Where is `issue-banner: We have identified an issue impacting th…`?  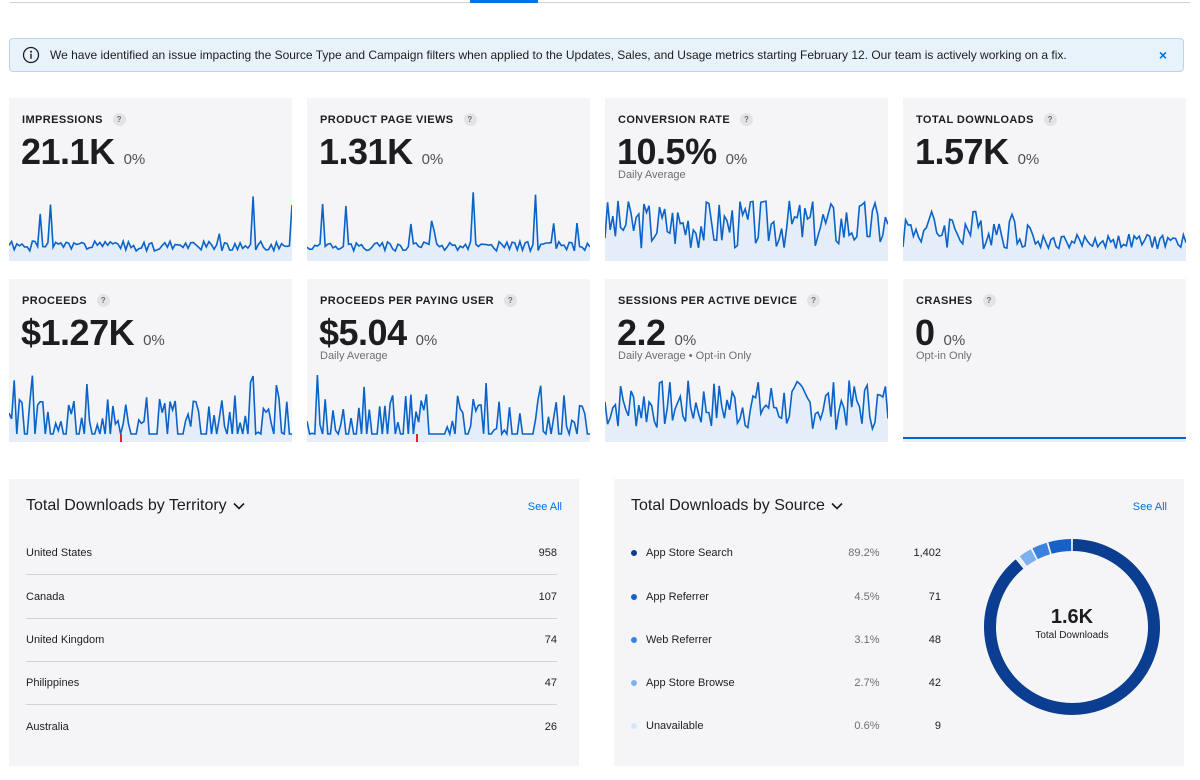
issue-banner: We have identified an issue impacting th… is located at coordinates (596, 55).